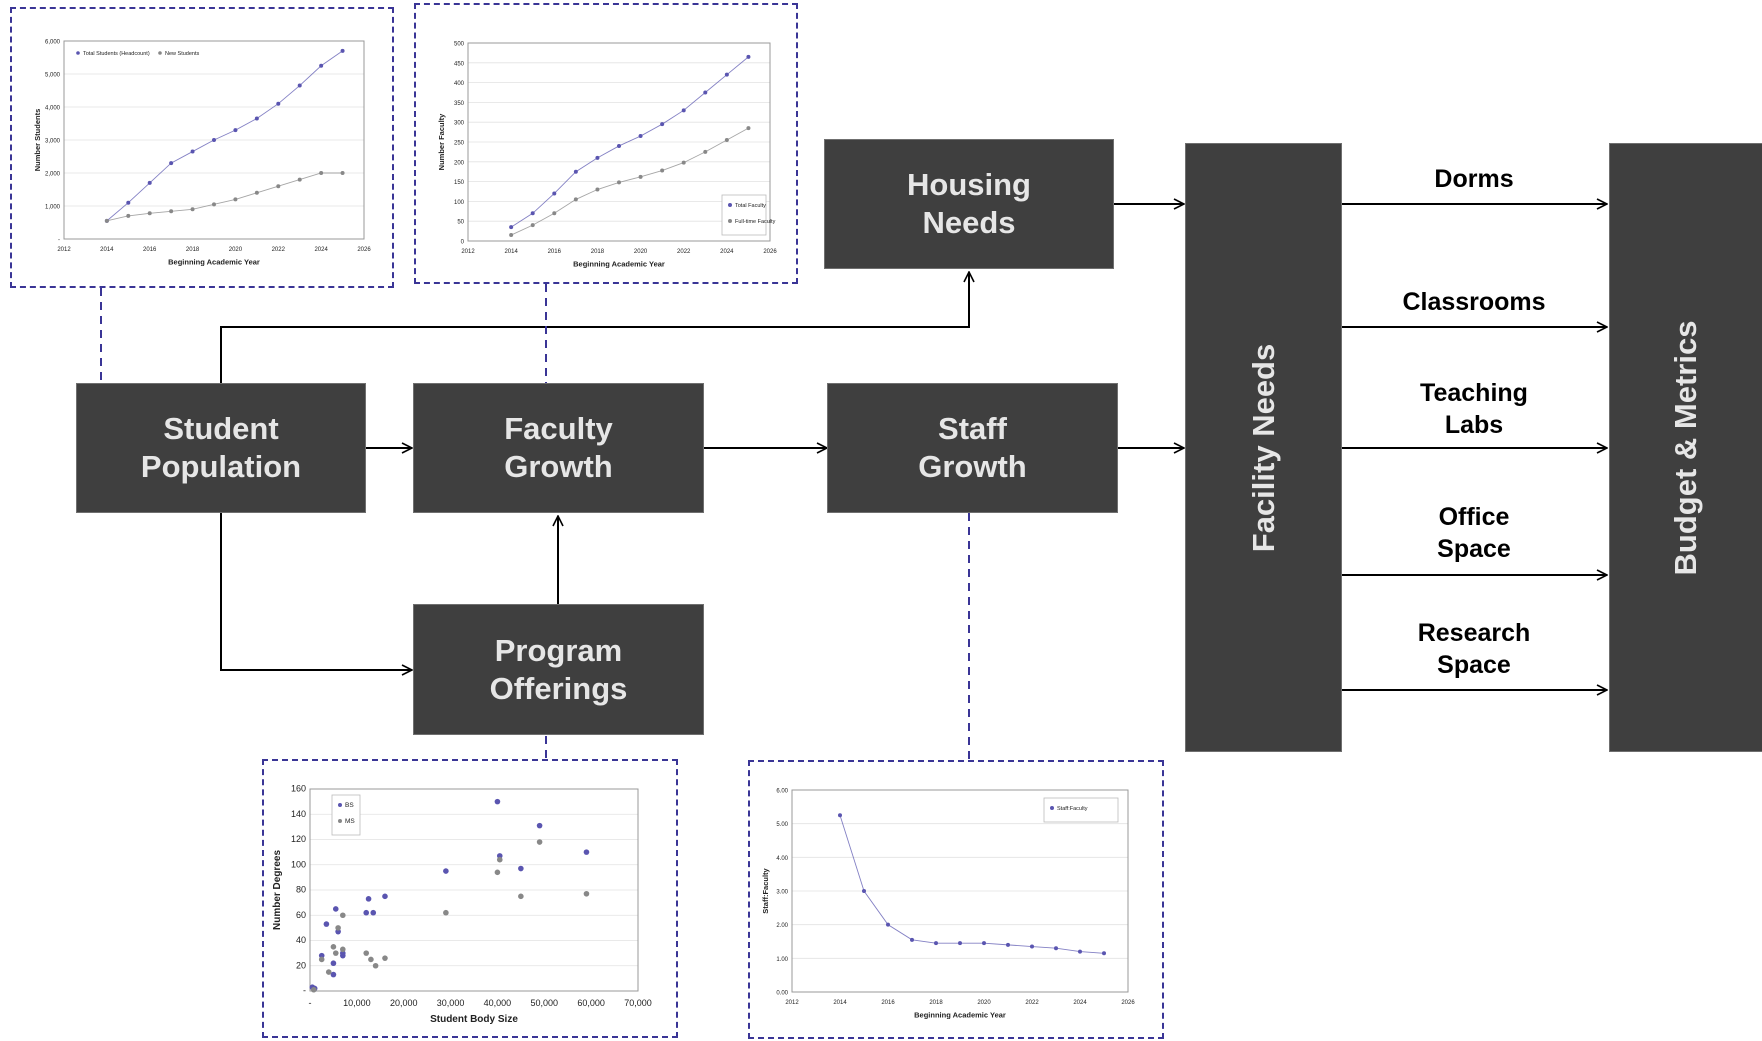 The width and height of the screenshot is (1762, 1041). Describe the element at coordinates (357, 1003) in the screenshot. I see `x-tick-label: 10,000` at that location.